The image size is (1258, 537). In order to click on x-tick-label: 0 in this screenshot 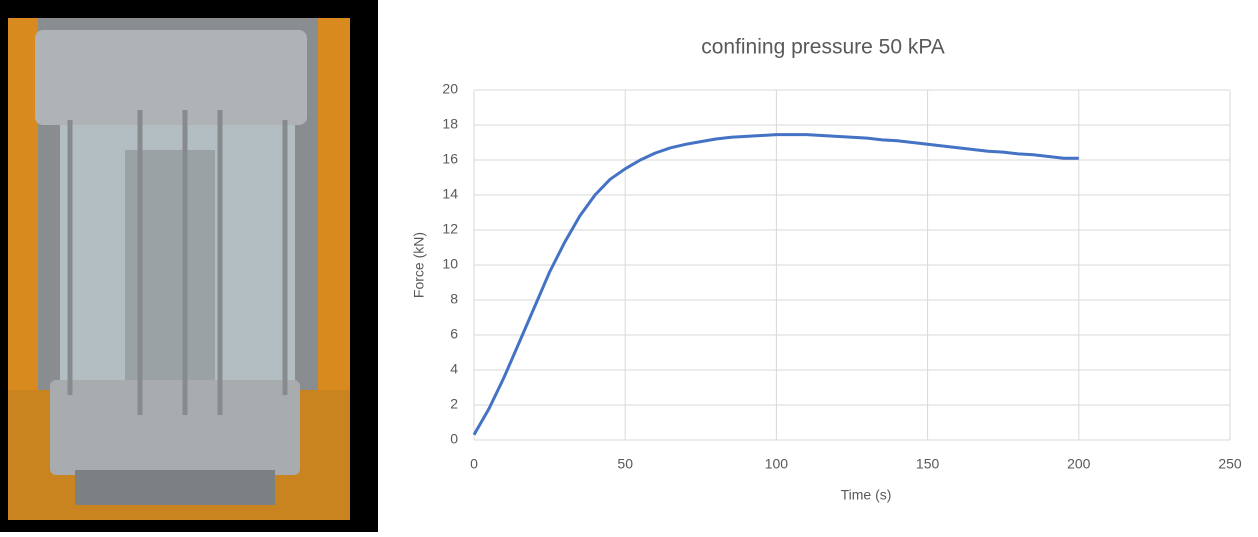, I will do `click(474, 464)`.